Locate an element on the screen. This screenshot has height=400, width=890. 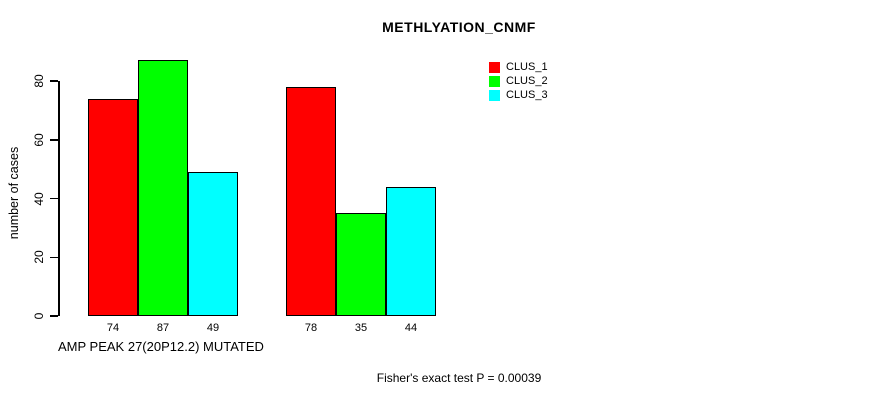
legend-label: CLUS_1 is located at coordinates (527, 67).